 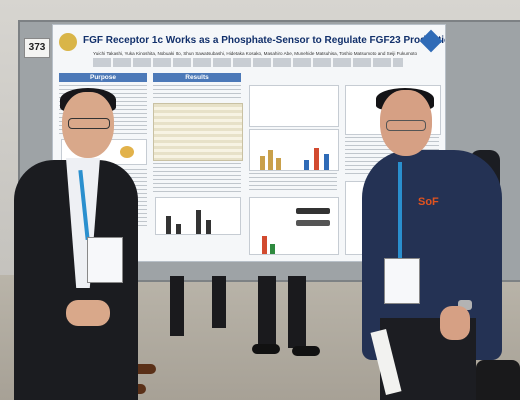 What do you see at coordinates (105, 260) in the screenshot?
I see `person-left-name-badge` at bounding box center [105, 260].